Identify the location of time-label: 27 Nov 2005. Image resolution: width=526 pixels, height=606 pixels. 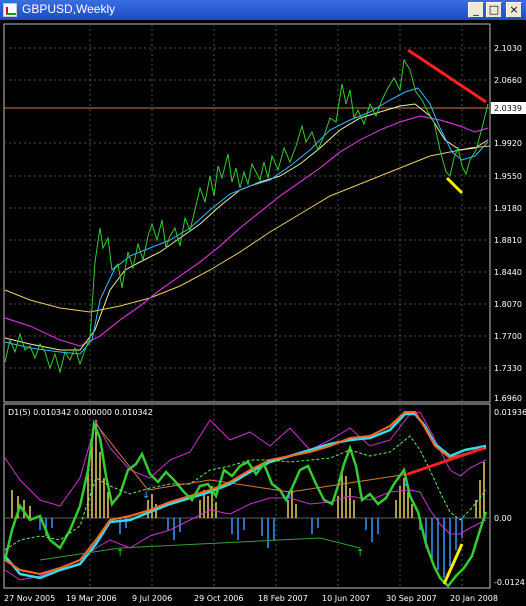
(29, 598).